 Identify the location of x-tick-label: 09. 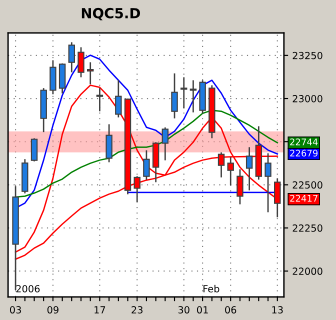
(52, 310).